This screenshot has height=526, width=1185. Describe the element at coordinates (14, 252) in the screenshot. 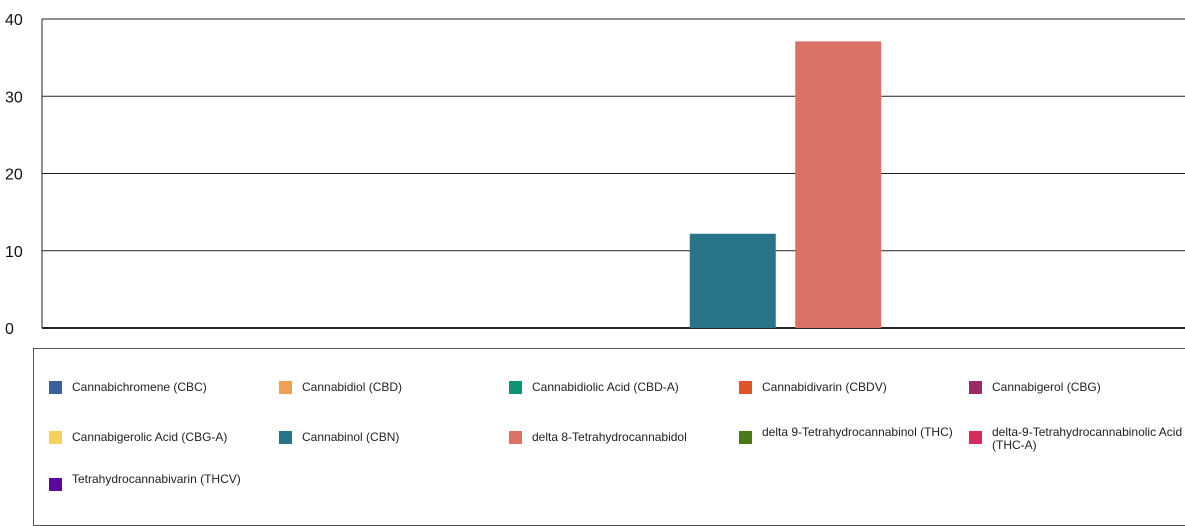

I see `y-tick-label: 10` at that location.